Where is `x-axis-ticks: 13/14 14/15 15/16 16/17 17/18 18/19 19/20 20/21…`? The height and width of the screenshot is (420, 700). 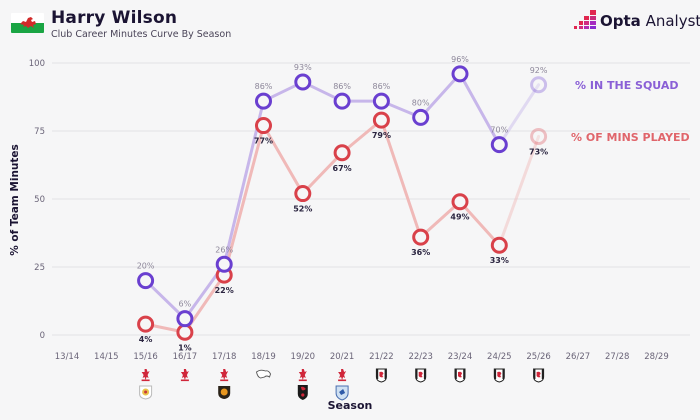
x-axis-ticks: 13/14 14/15 15/16 16/17 17/18 18/19 19/20 20/21… is located at coordinates (362, 357).